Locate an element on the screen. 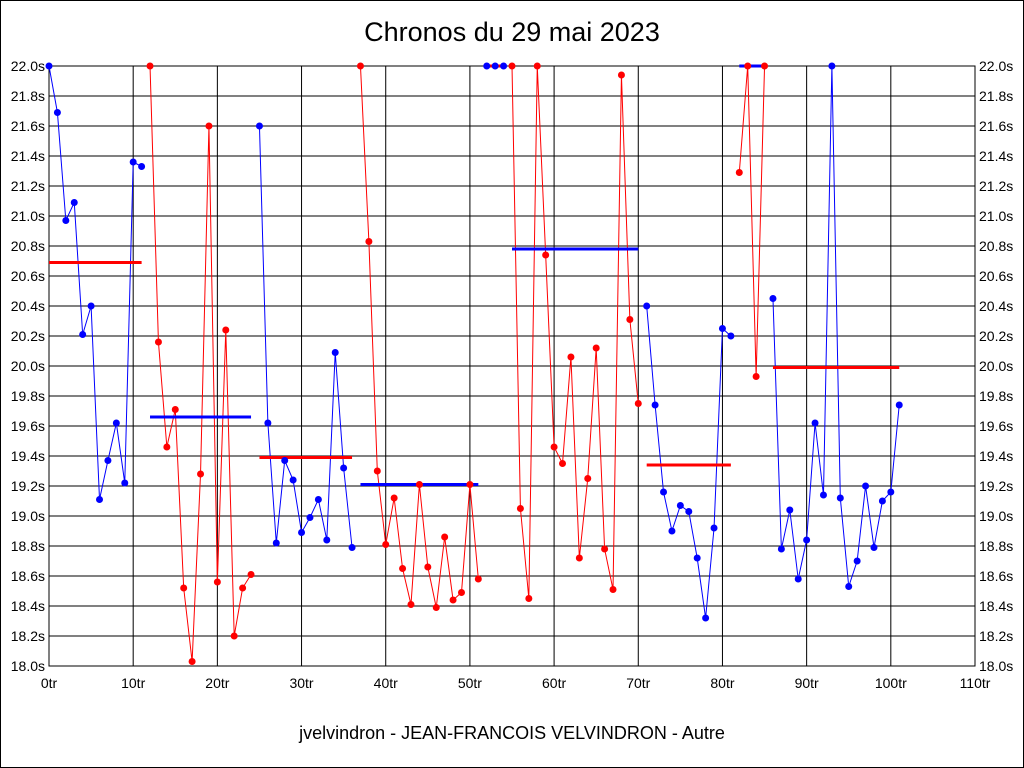 The image size is (1024, 768). x-tick-label: 90tr is located at coordinates (807, 683).